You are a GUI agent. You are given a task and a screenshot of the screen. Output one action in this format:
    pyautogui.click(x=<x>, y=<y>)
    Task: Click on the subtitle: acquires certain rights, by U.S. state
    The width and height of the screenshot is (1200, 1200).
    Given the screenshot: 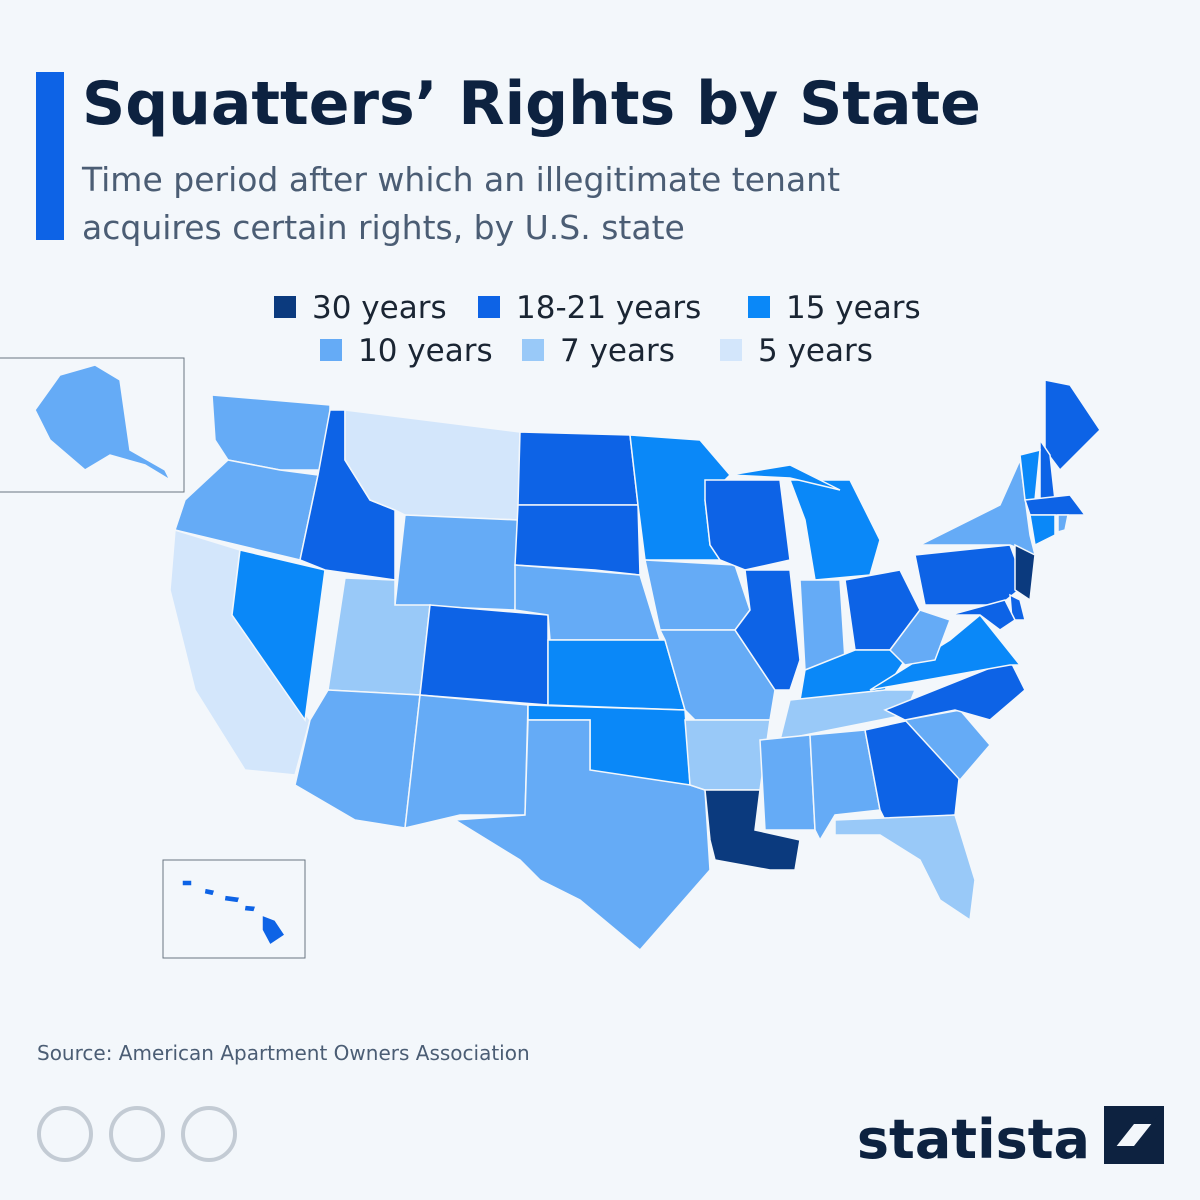 What is the action you would take?
    pyautogui.click(x=383, y=227)
    